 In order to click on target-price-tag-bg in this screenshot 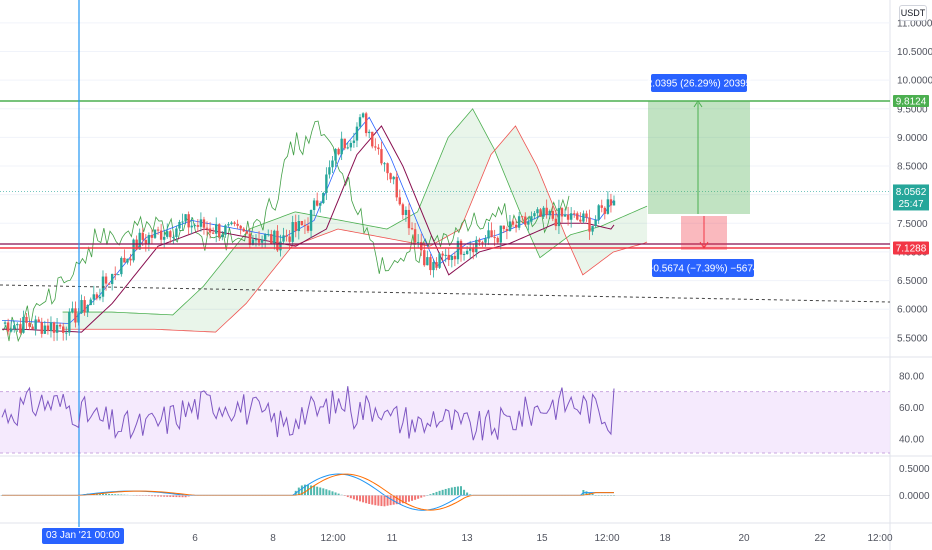, I will do `click(911, 101)`.